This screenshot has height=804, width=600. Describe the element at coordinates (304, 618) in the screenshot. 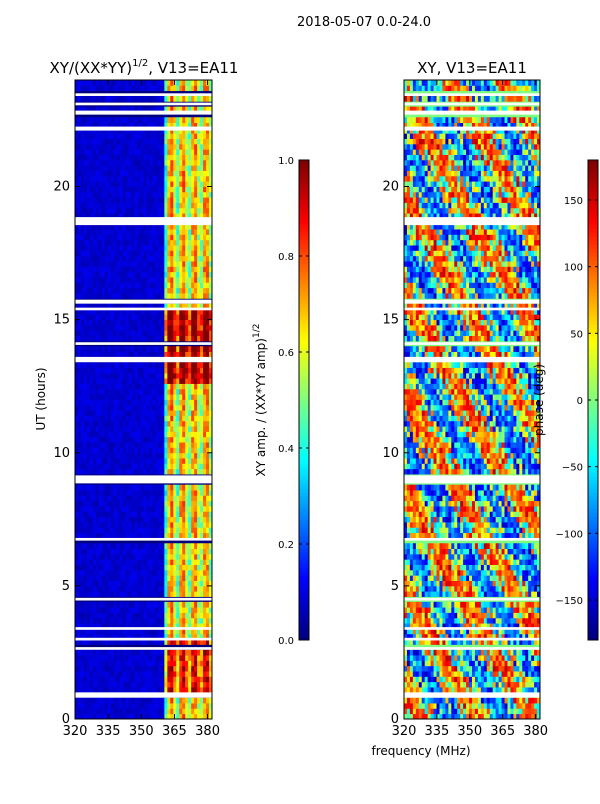

I see `colorbar-segment` at that location.